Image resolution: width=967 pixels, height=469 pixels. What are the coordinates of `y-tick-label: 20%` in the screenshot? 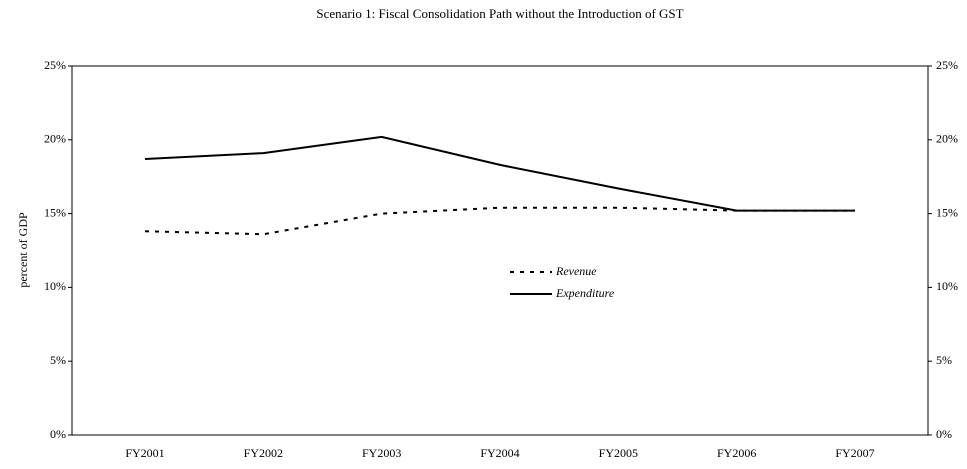 It's located at (55, 139).